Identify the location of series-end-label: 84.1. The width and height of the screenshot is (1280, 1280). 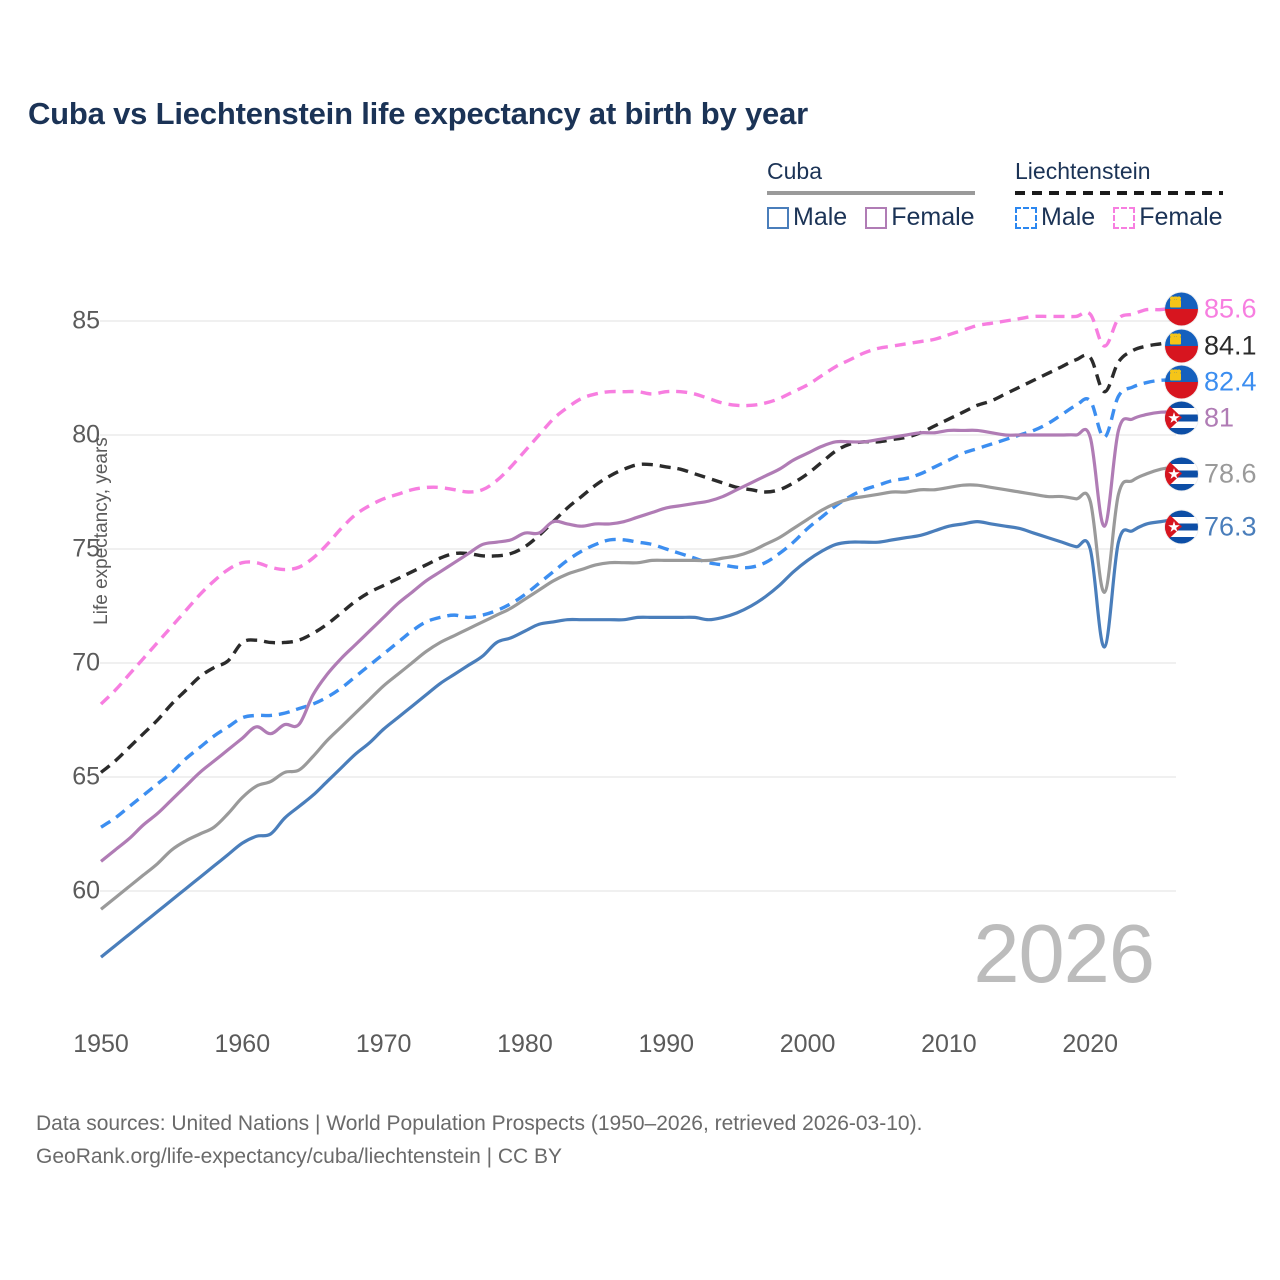
(1211, 346).